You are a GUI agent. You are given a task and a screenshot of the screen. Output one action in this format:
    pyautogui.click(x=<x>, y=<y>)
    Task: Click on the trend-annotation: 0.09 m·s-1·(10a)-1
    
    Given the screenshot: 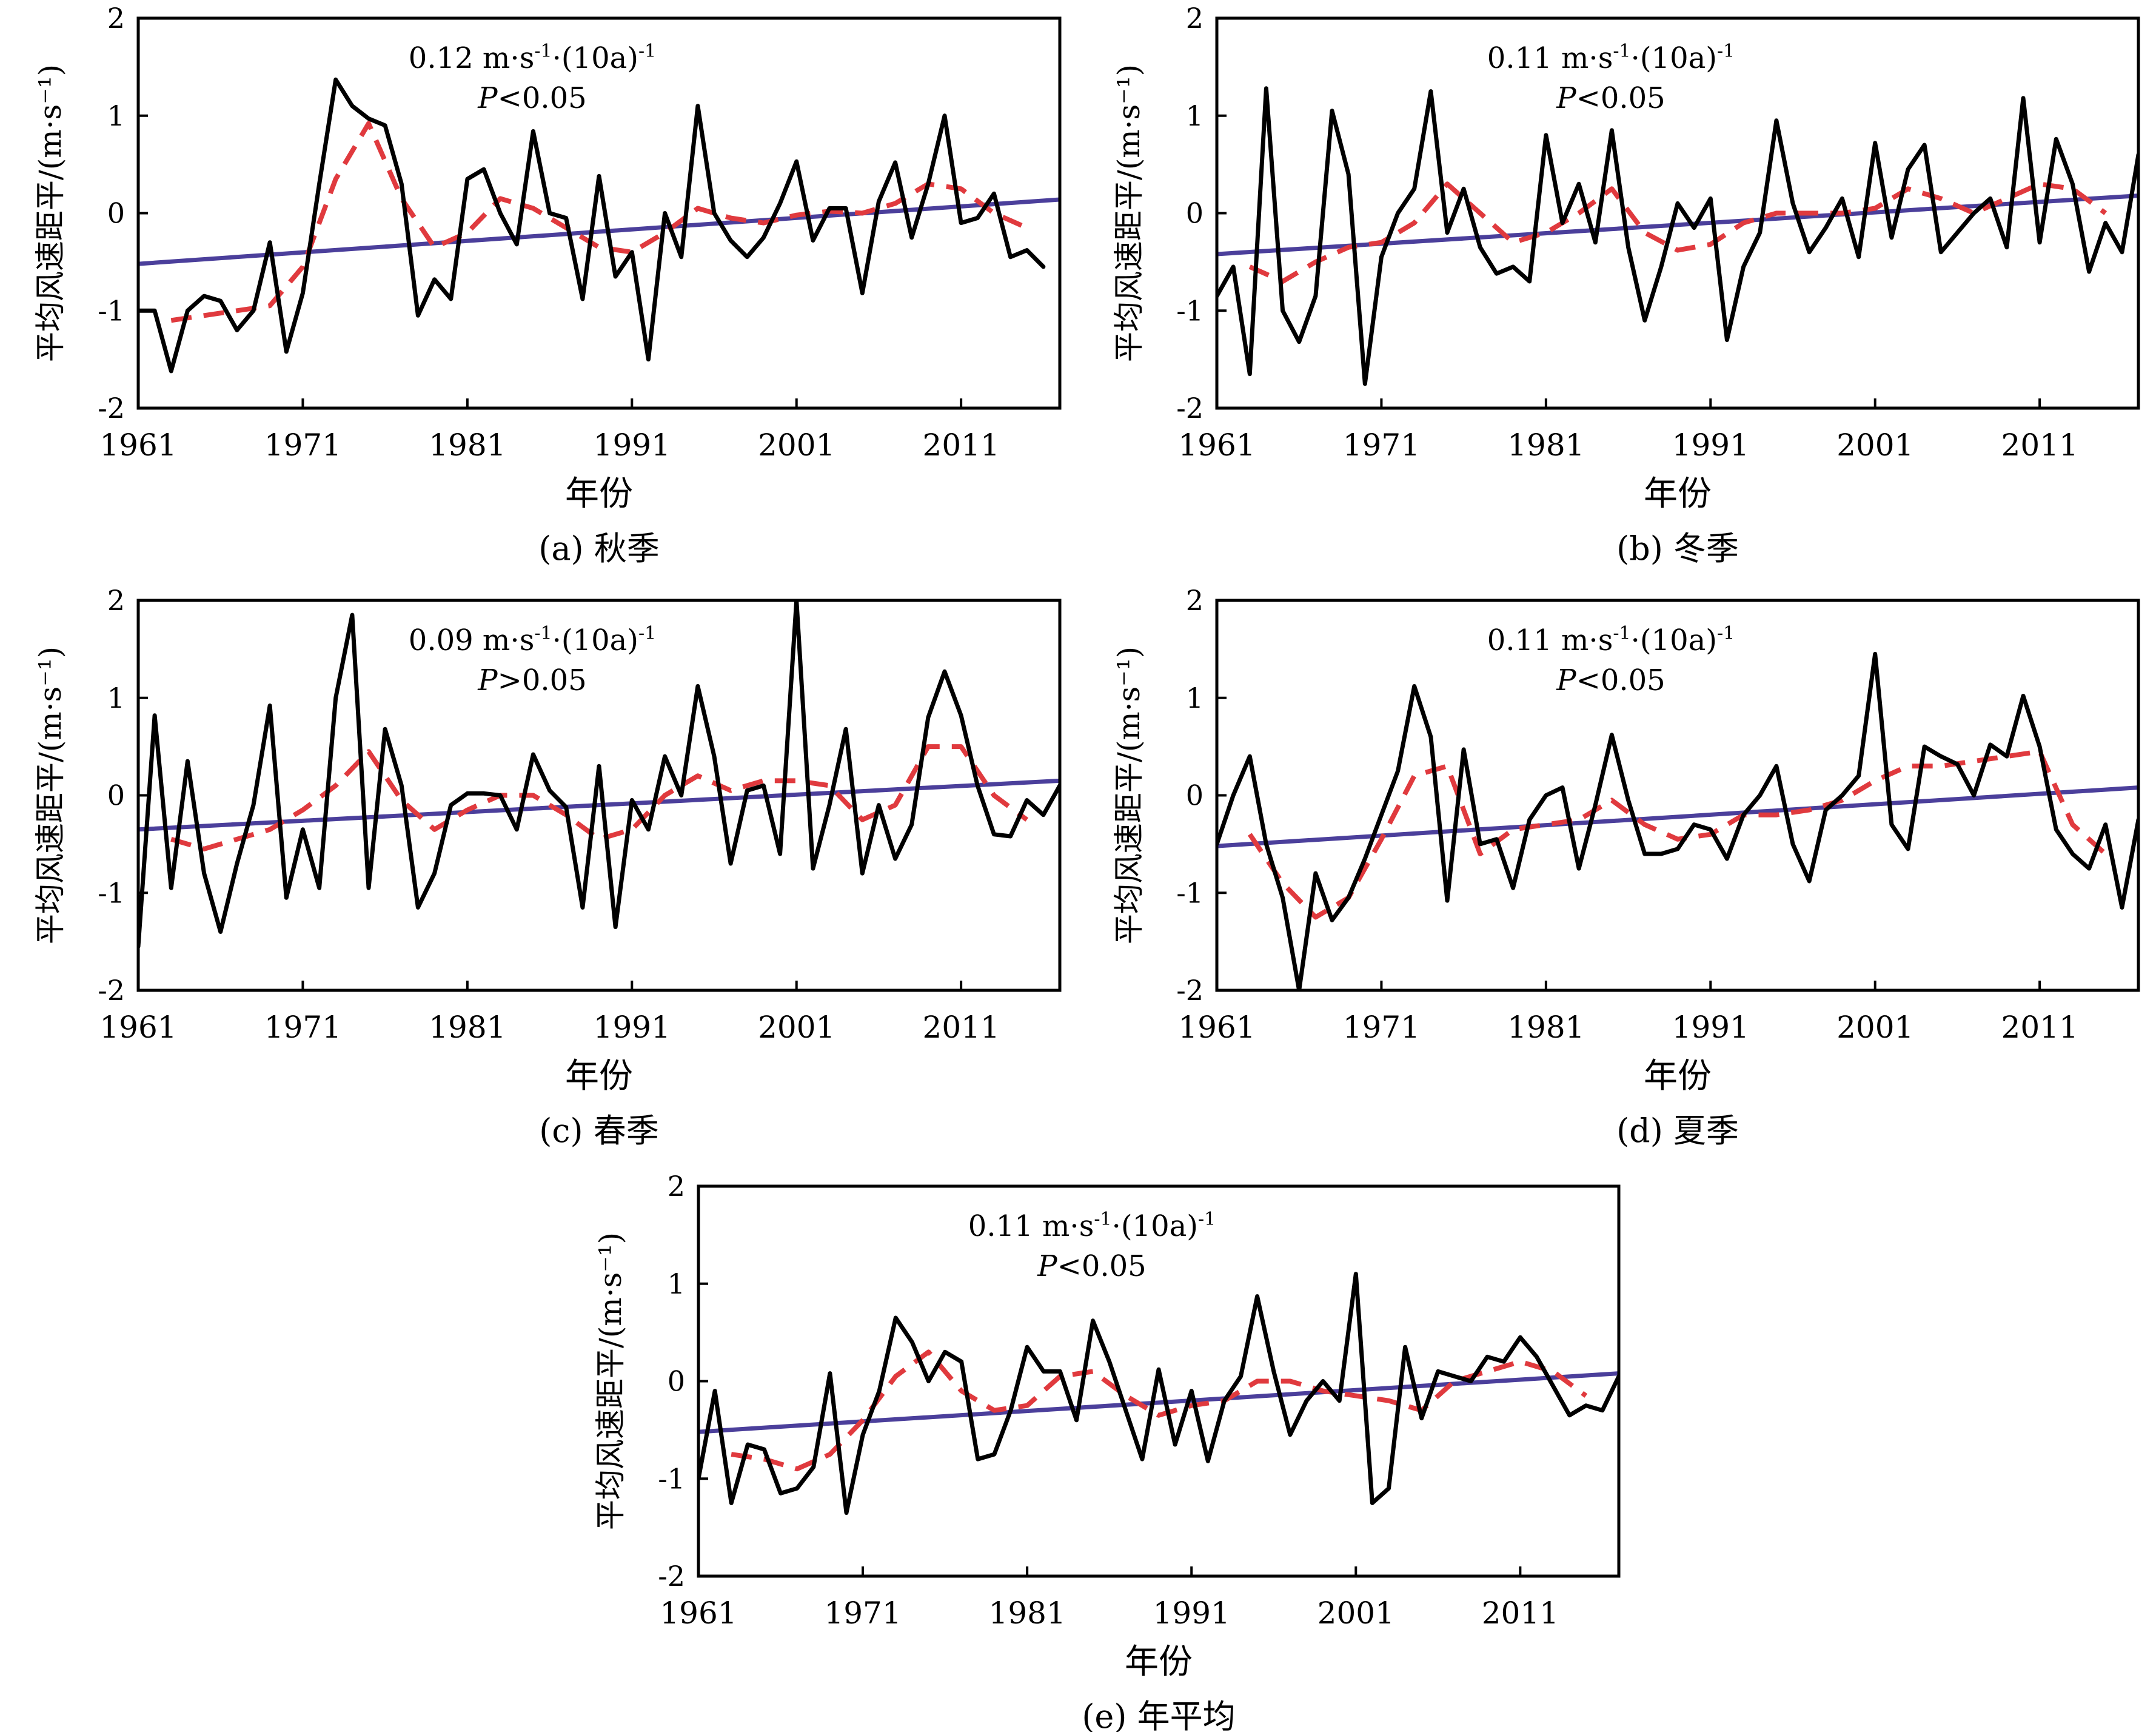 What is the action you would take?
    pyautogui.click(x=532, y=640)
    